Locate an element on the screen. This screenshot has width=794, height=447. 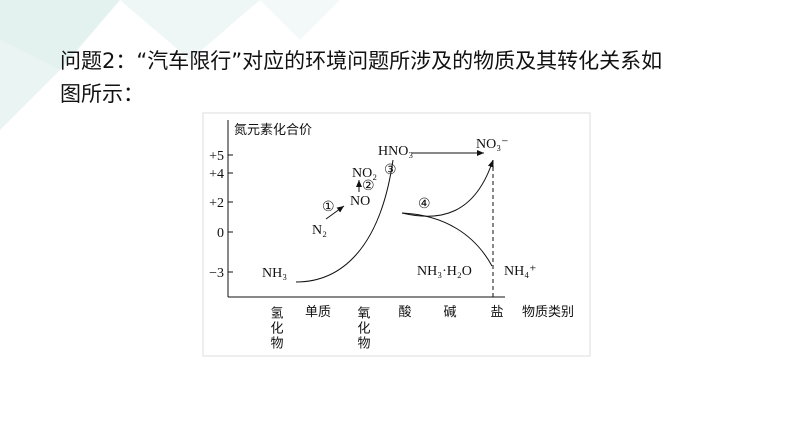
species: NO is located at coordinates (360, 201).